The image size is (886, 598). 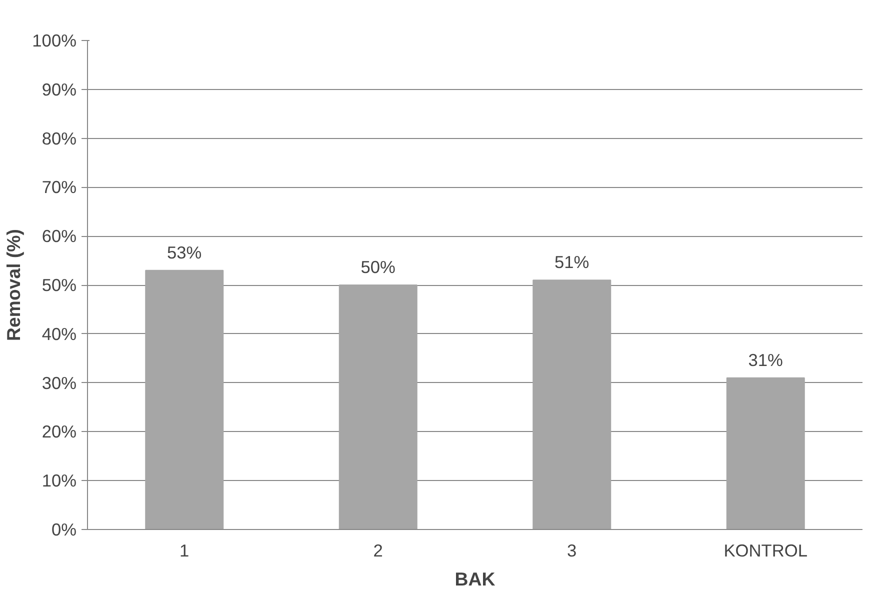 What do you see at coordinates (13, 285) in the screenshot?
I see `y-axis-title: Removal (%)` at bounding box center [13, 285].